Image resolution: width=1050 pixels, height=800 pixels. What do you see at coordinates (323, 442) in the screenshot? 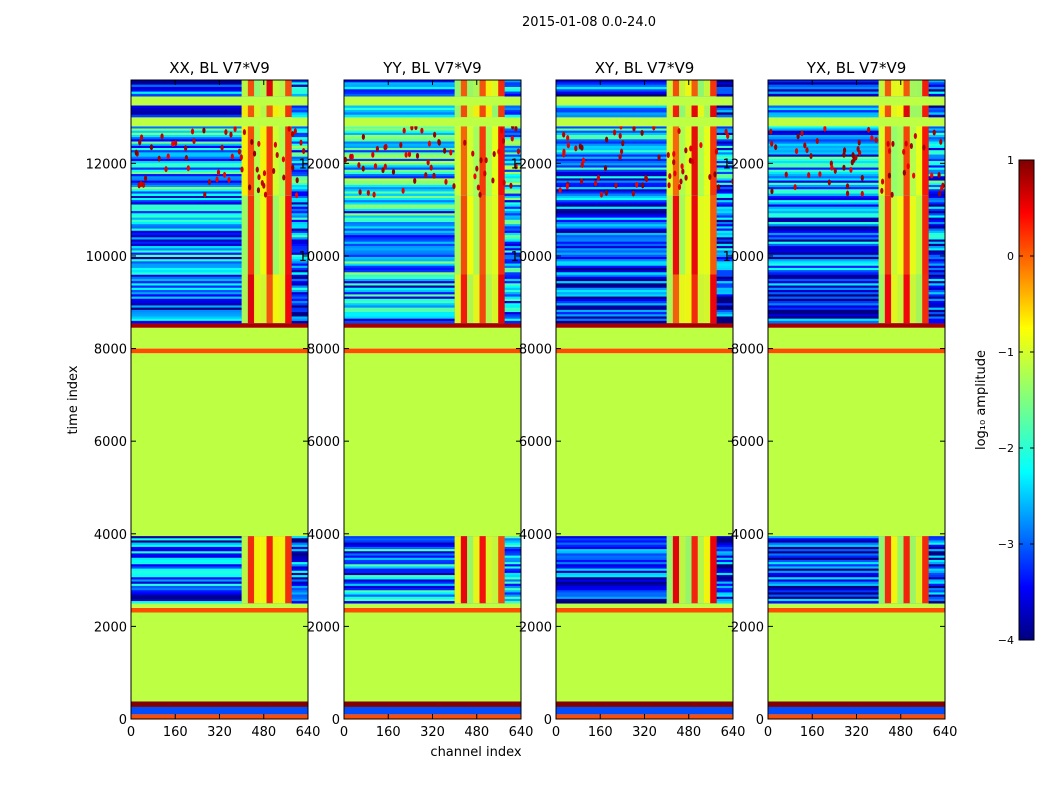
I see `y-tick-label: 6000` at bounding box center [323, 442].